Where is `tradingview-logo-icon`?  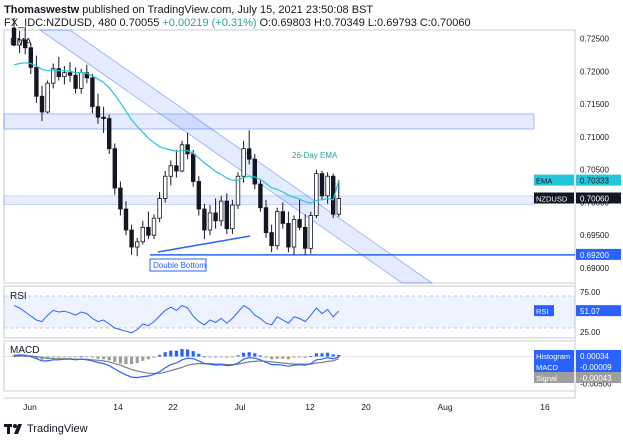 tradingview-logo-icon is located at coordinates (13, 429).